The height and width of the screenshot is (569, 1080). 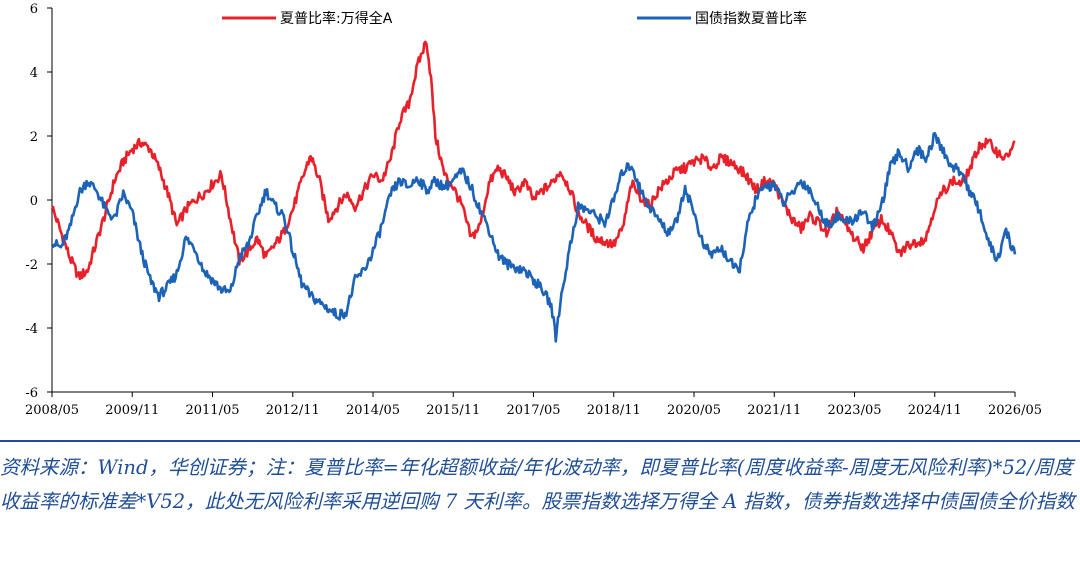 I want to click on x-tick-label: 2011/05, so click(x=212, y=410).